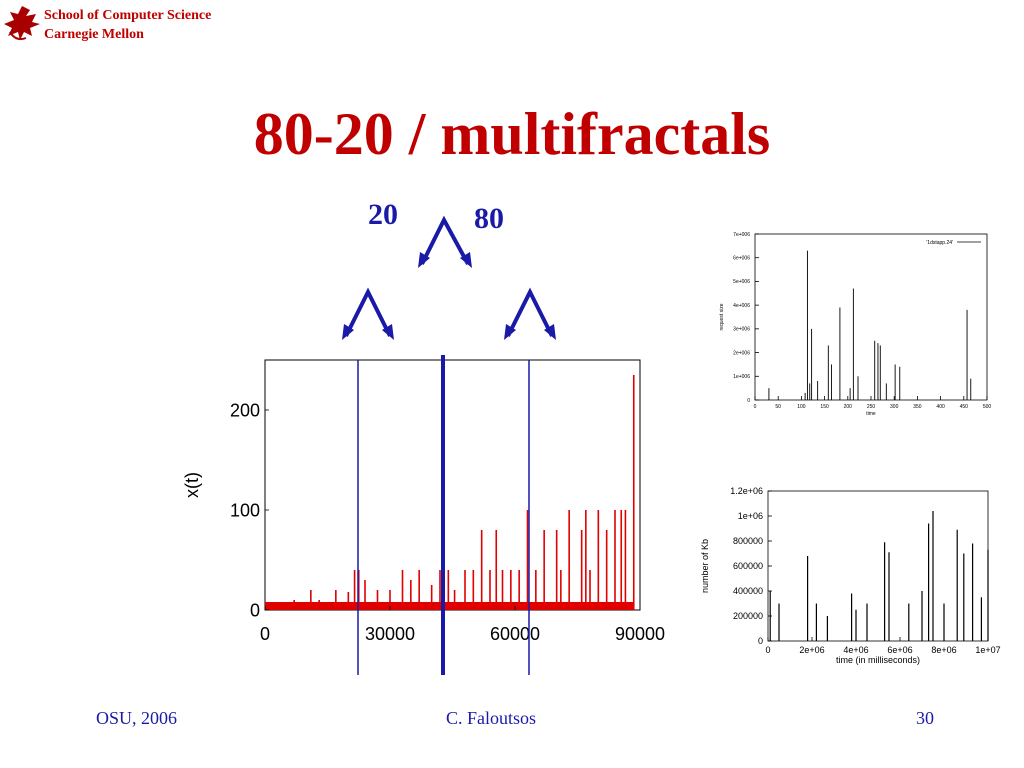 The image size is (1024, 768). I want to click on chart2-spikes, so click(870, 325).